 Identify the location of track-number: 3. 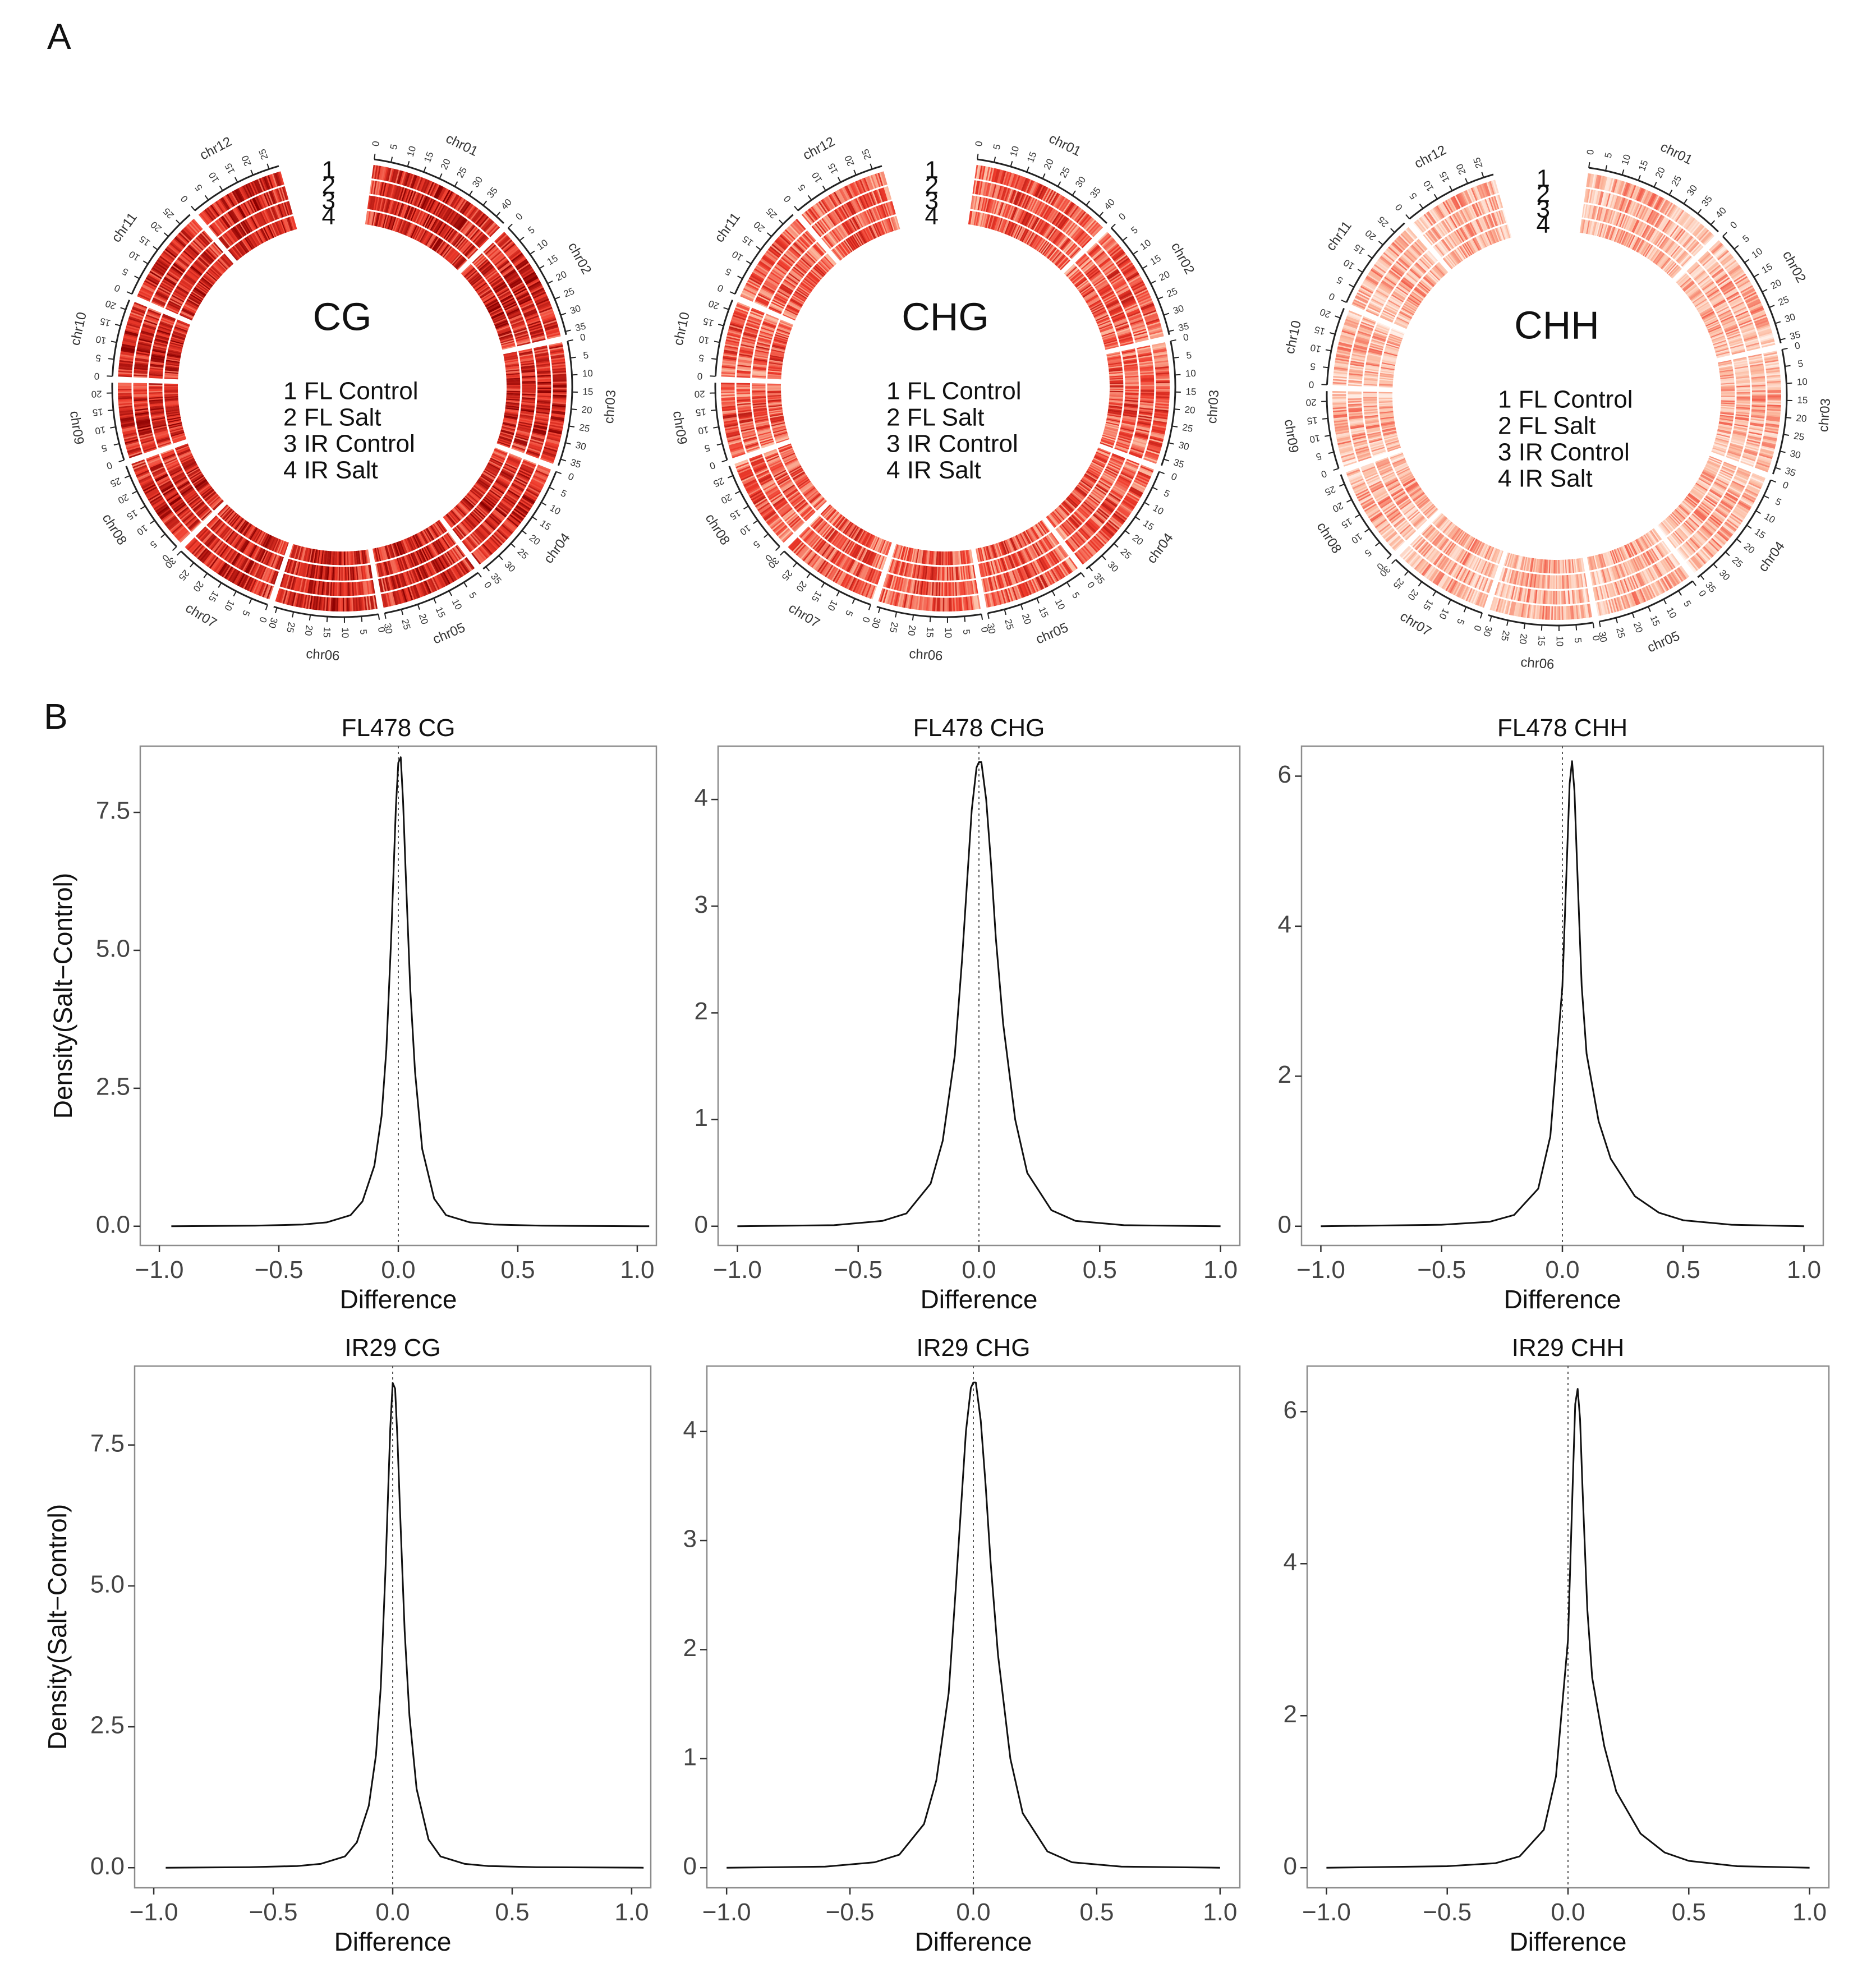
(328, 201).